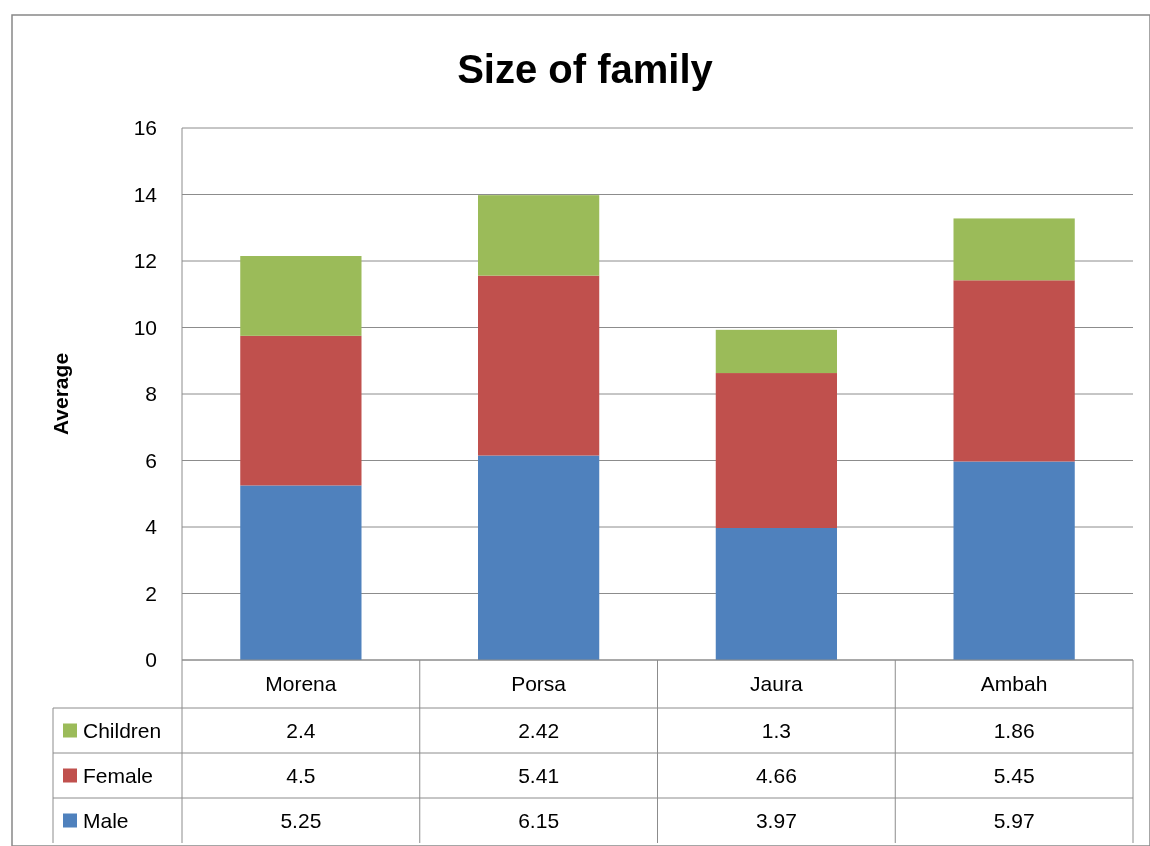  Describe the element at coordinates (539, 820) in the screenshot. I see `data-label: 6.15` at that location.